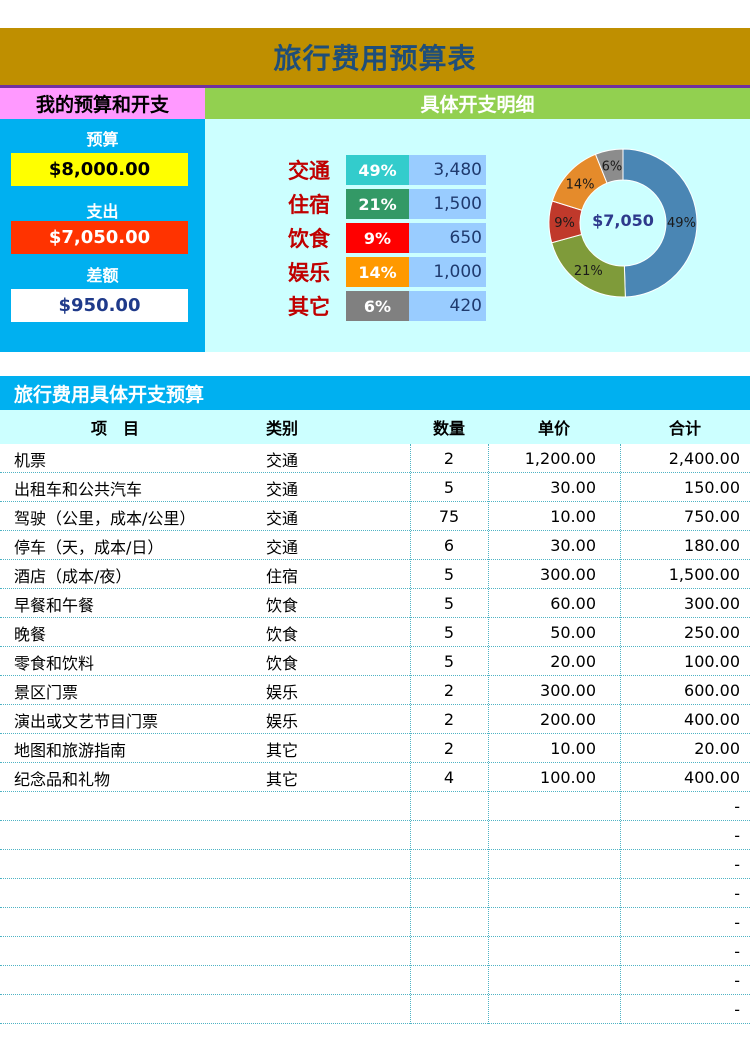 This screenshot has height=1058, width=750. What do you see at coordinates (377, 238) in the screenshot?
I see `category-percent: 9%` at bounding box center [377, 238].